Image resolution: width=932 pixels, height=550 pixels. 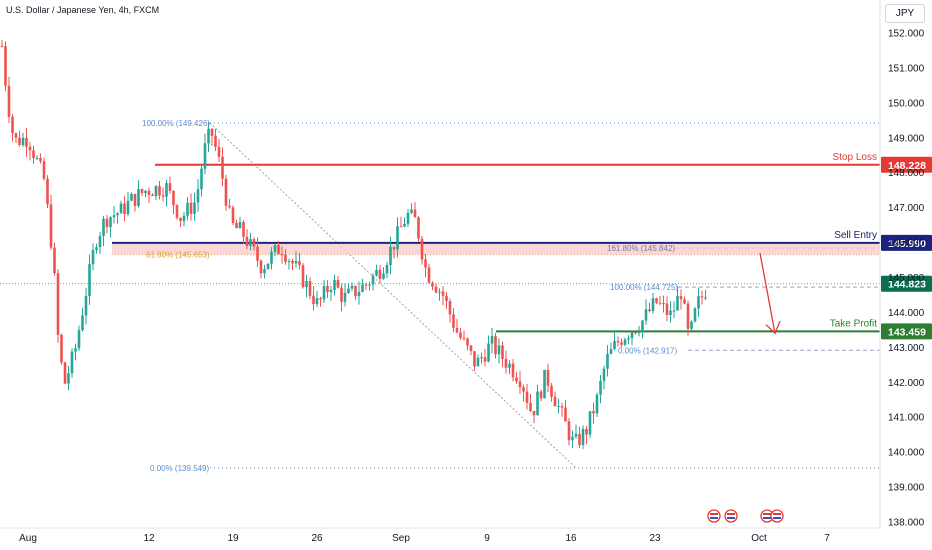 What do you see at coordinates (855, 235) in the screenshot?
I see `sell-entry-label: Sell Entry` at bounding box center [855, 235].